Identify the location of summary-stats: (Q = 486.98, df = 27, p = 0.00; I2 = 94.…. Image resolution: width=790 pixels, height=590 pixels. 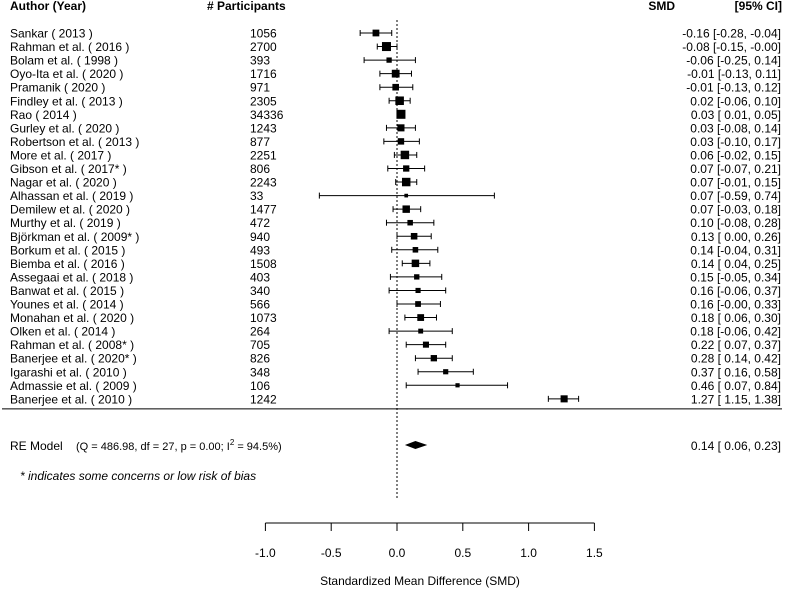
(179, 445).